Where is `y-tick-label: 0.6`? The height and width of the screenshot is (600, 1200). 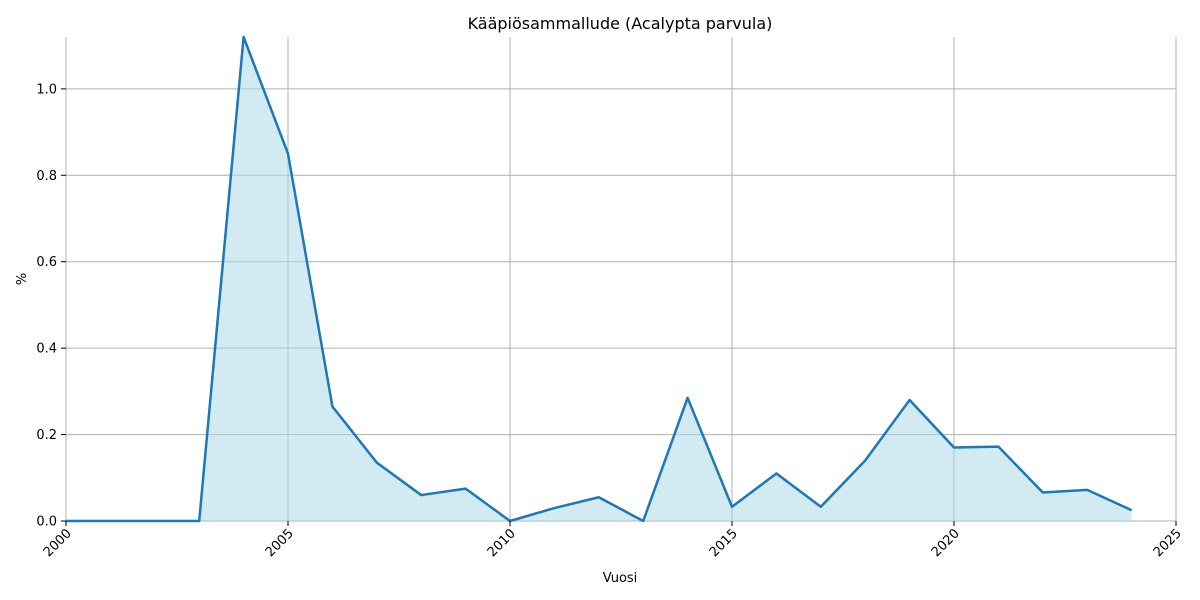
y-tick-label: 0.6 is located at coordinates (46, 262).